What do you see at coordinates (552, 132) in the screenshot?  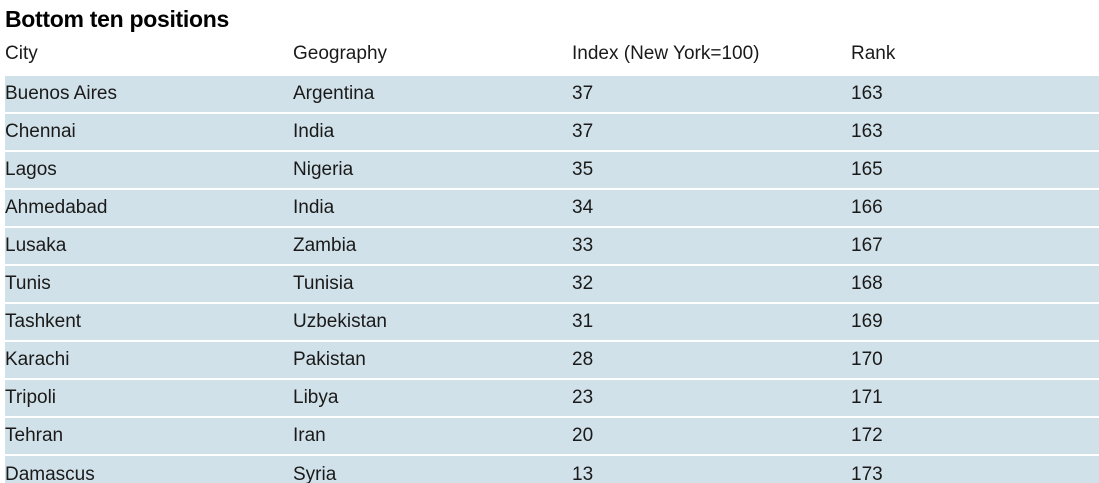 I see `table-row: Chennai India 37 163` at bounding box center [552, 132].